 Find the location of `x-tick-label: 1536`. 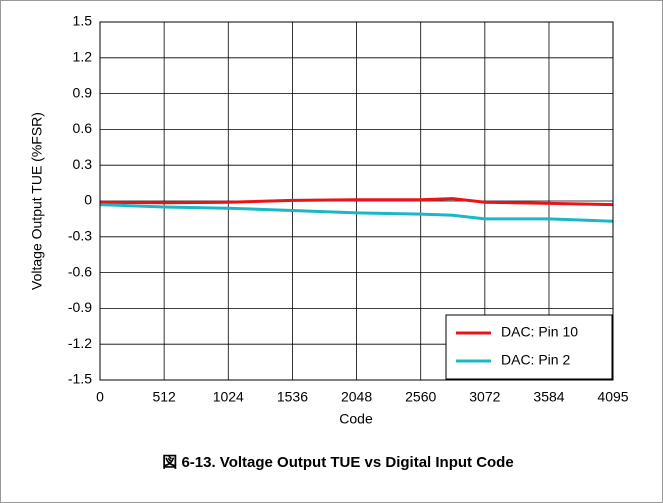

x-tick-label: 1536 is located at coordinates (292, 397).